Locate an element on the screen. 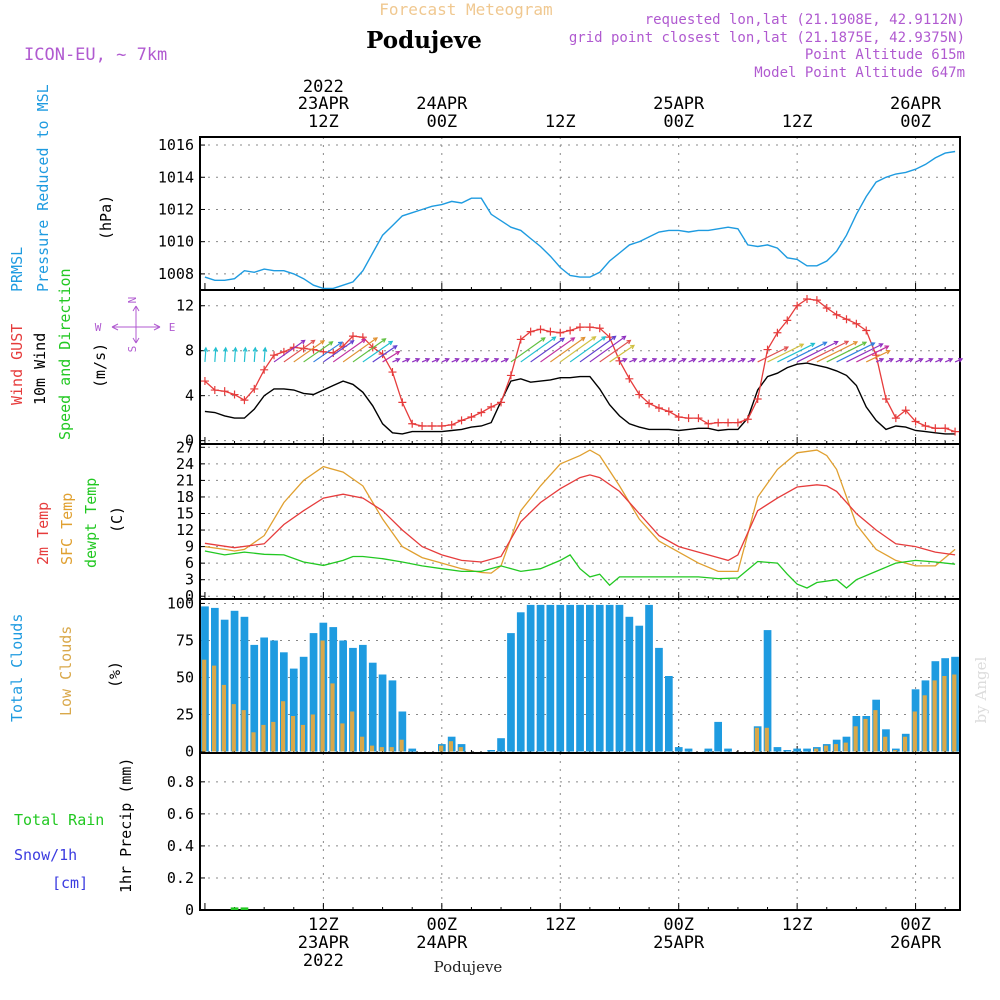 The image size is (1000, 1000). compass-s: S is located at coordinates (132, 349).